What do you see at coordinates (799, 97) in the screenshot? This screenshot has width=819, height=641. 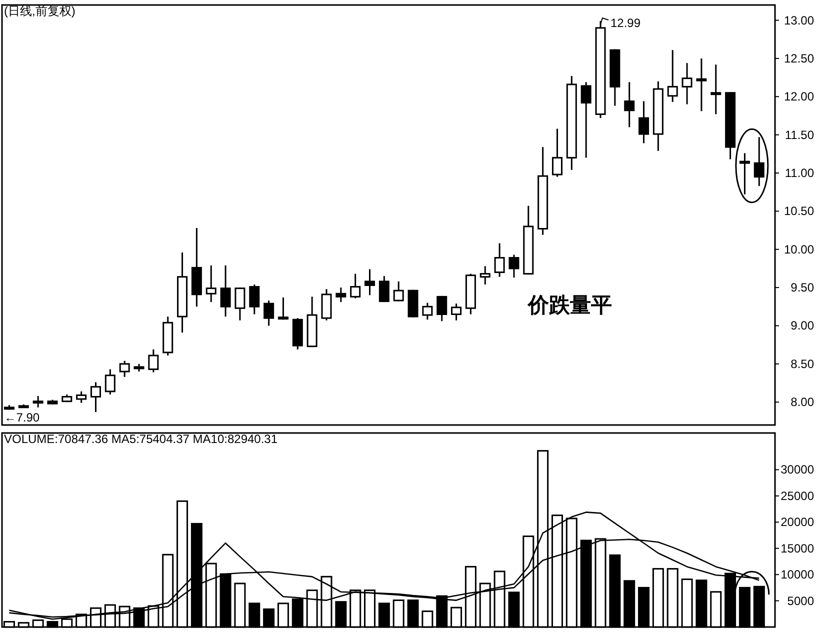 I see `y-tick-label: 12.00` at bounding box center [799, 97].